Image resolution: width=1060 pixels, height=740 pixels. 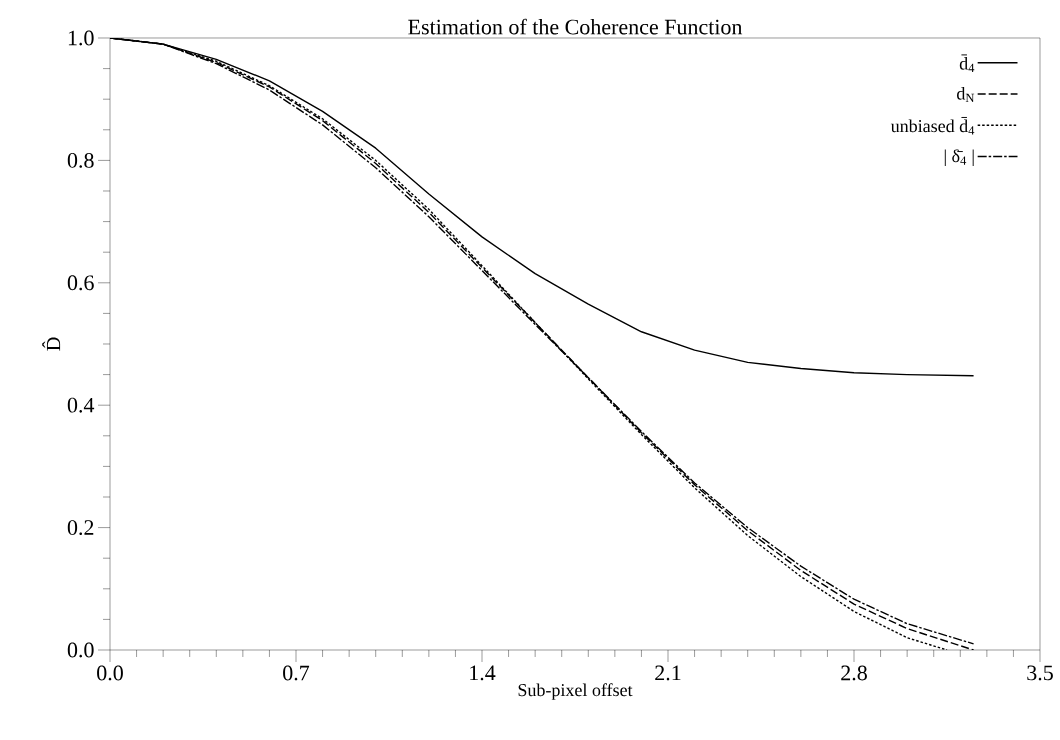 What do you see at coordinates (81, 38) in the screenshot?
I see `y-tick-label: 1.0` at bounding box center [81, 38].